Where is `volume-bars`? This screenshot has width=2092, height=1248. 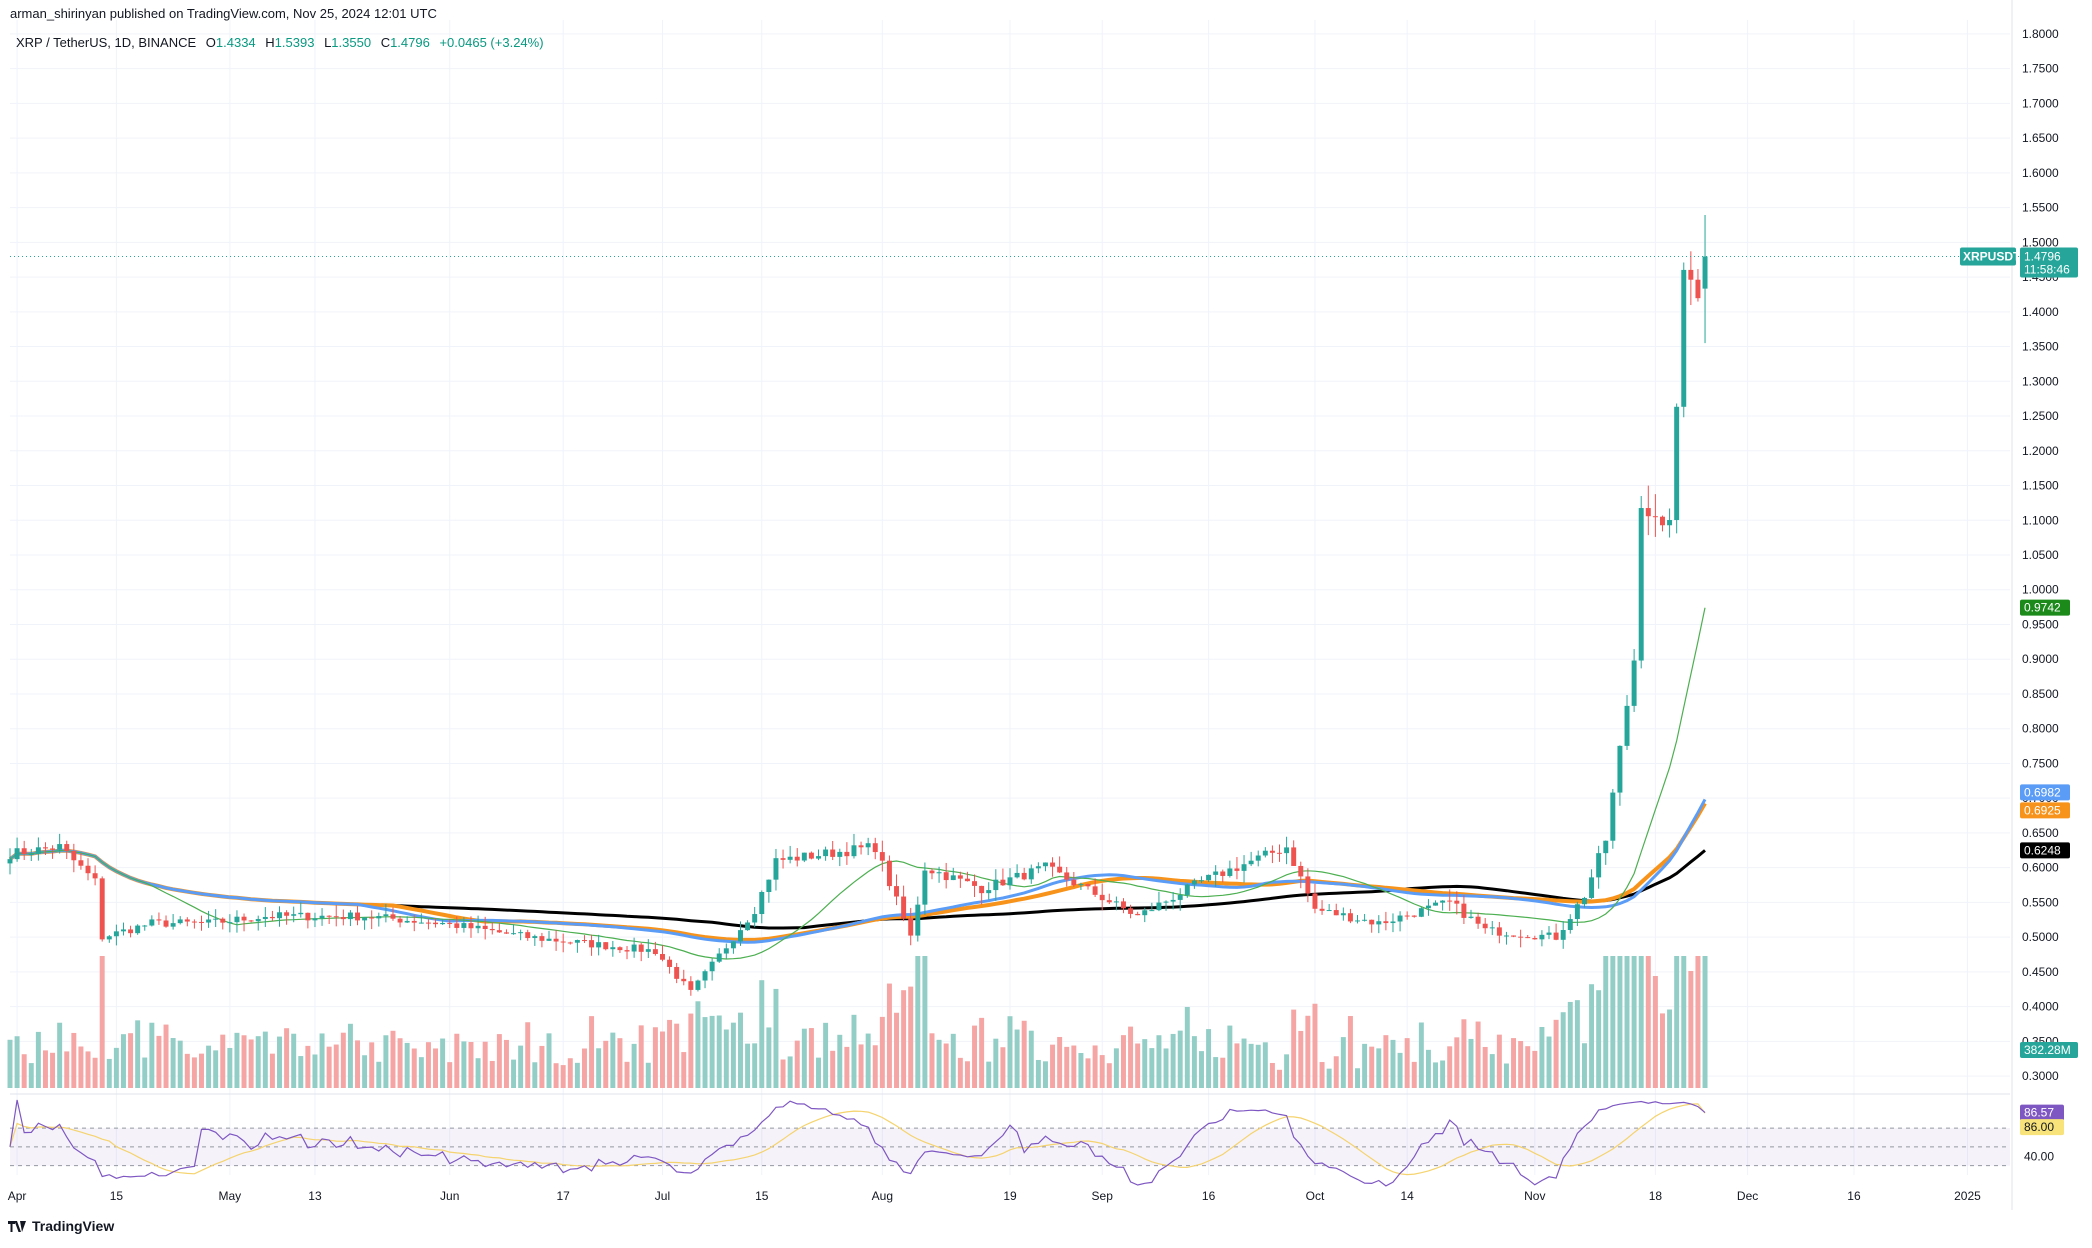
volume-bars is located at coordinates (857, 1022).